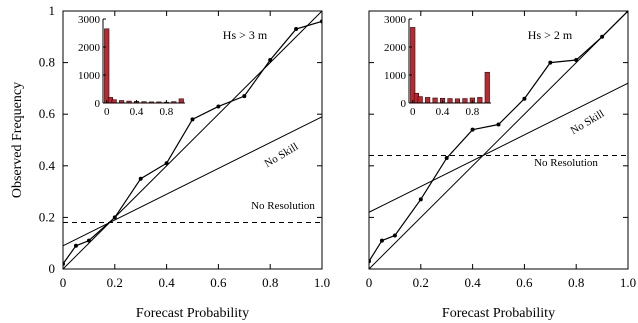 The image size is (638, 323). Describe the element at coordinates (47, 113) in the screenshot. I see `y-tick-label: 0.6` at that location.